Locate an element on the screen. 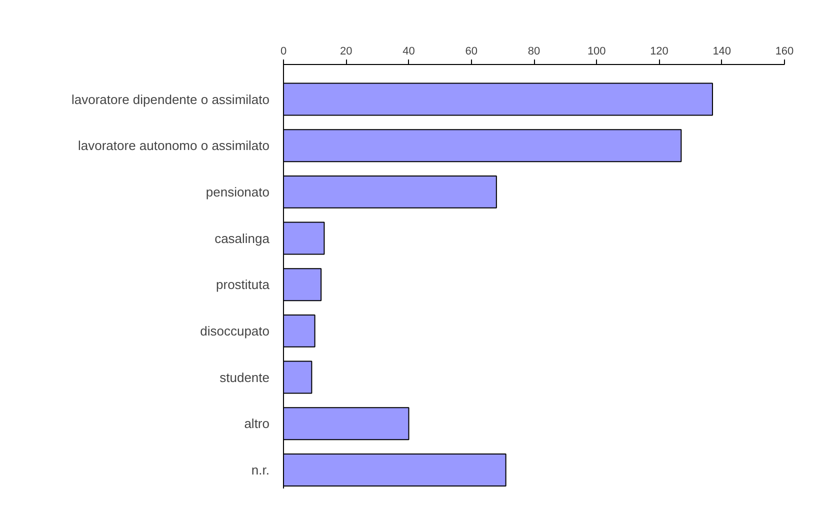 The image size is (839, 525). y-tick-label: lavoratore dipendente o assimilato is located at coordinates (170, 99).